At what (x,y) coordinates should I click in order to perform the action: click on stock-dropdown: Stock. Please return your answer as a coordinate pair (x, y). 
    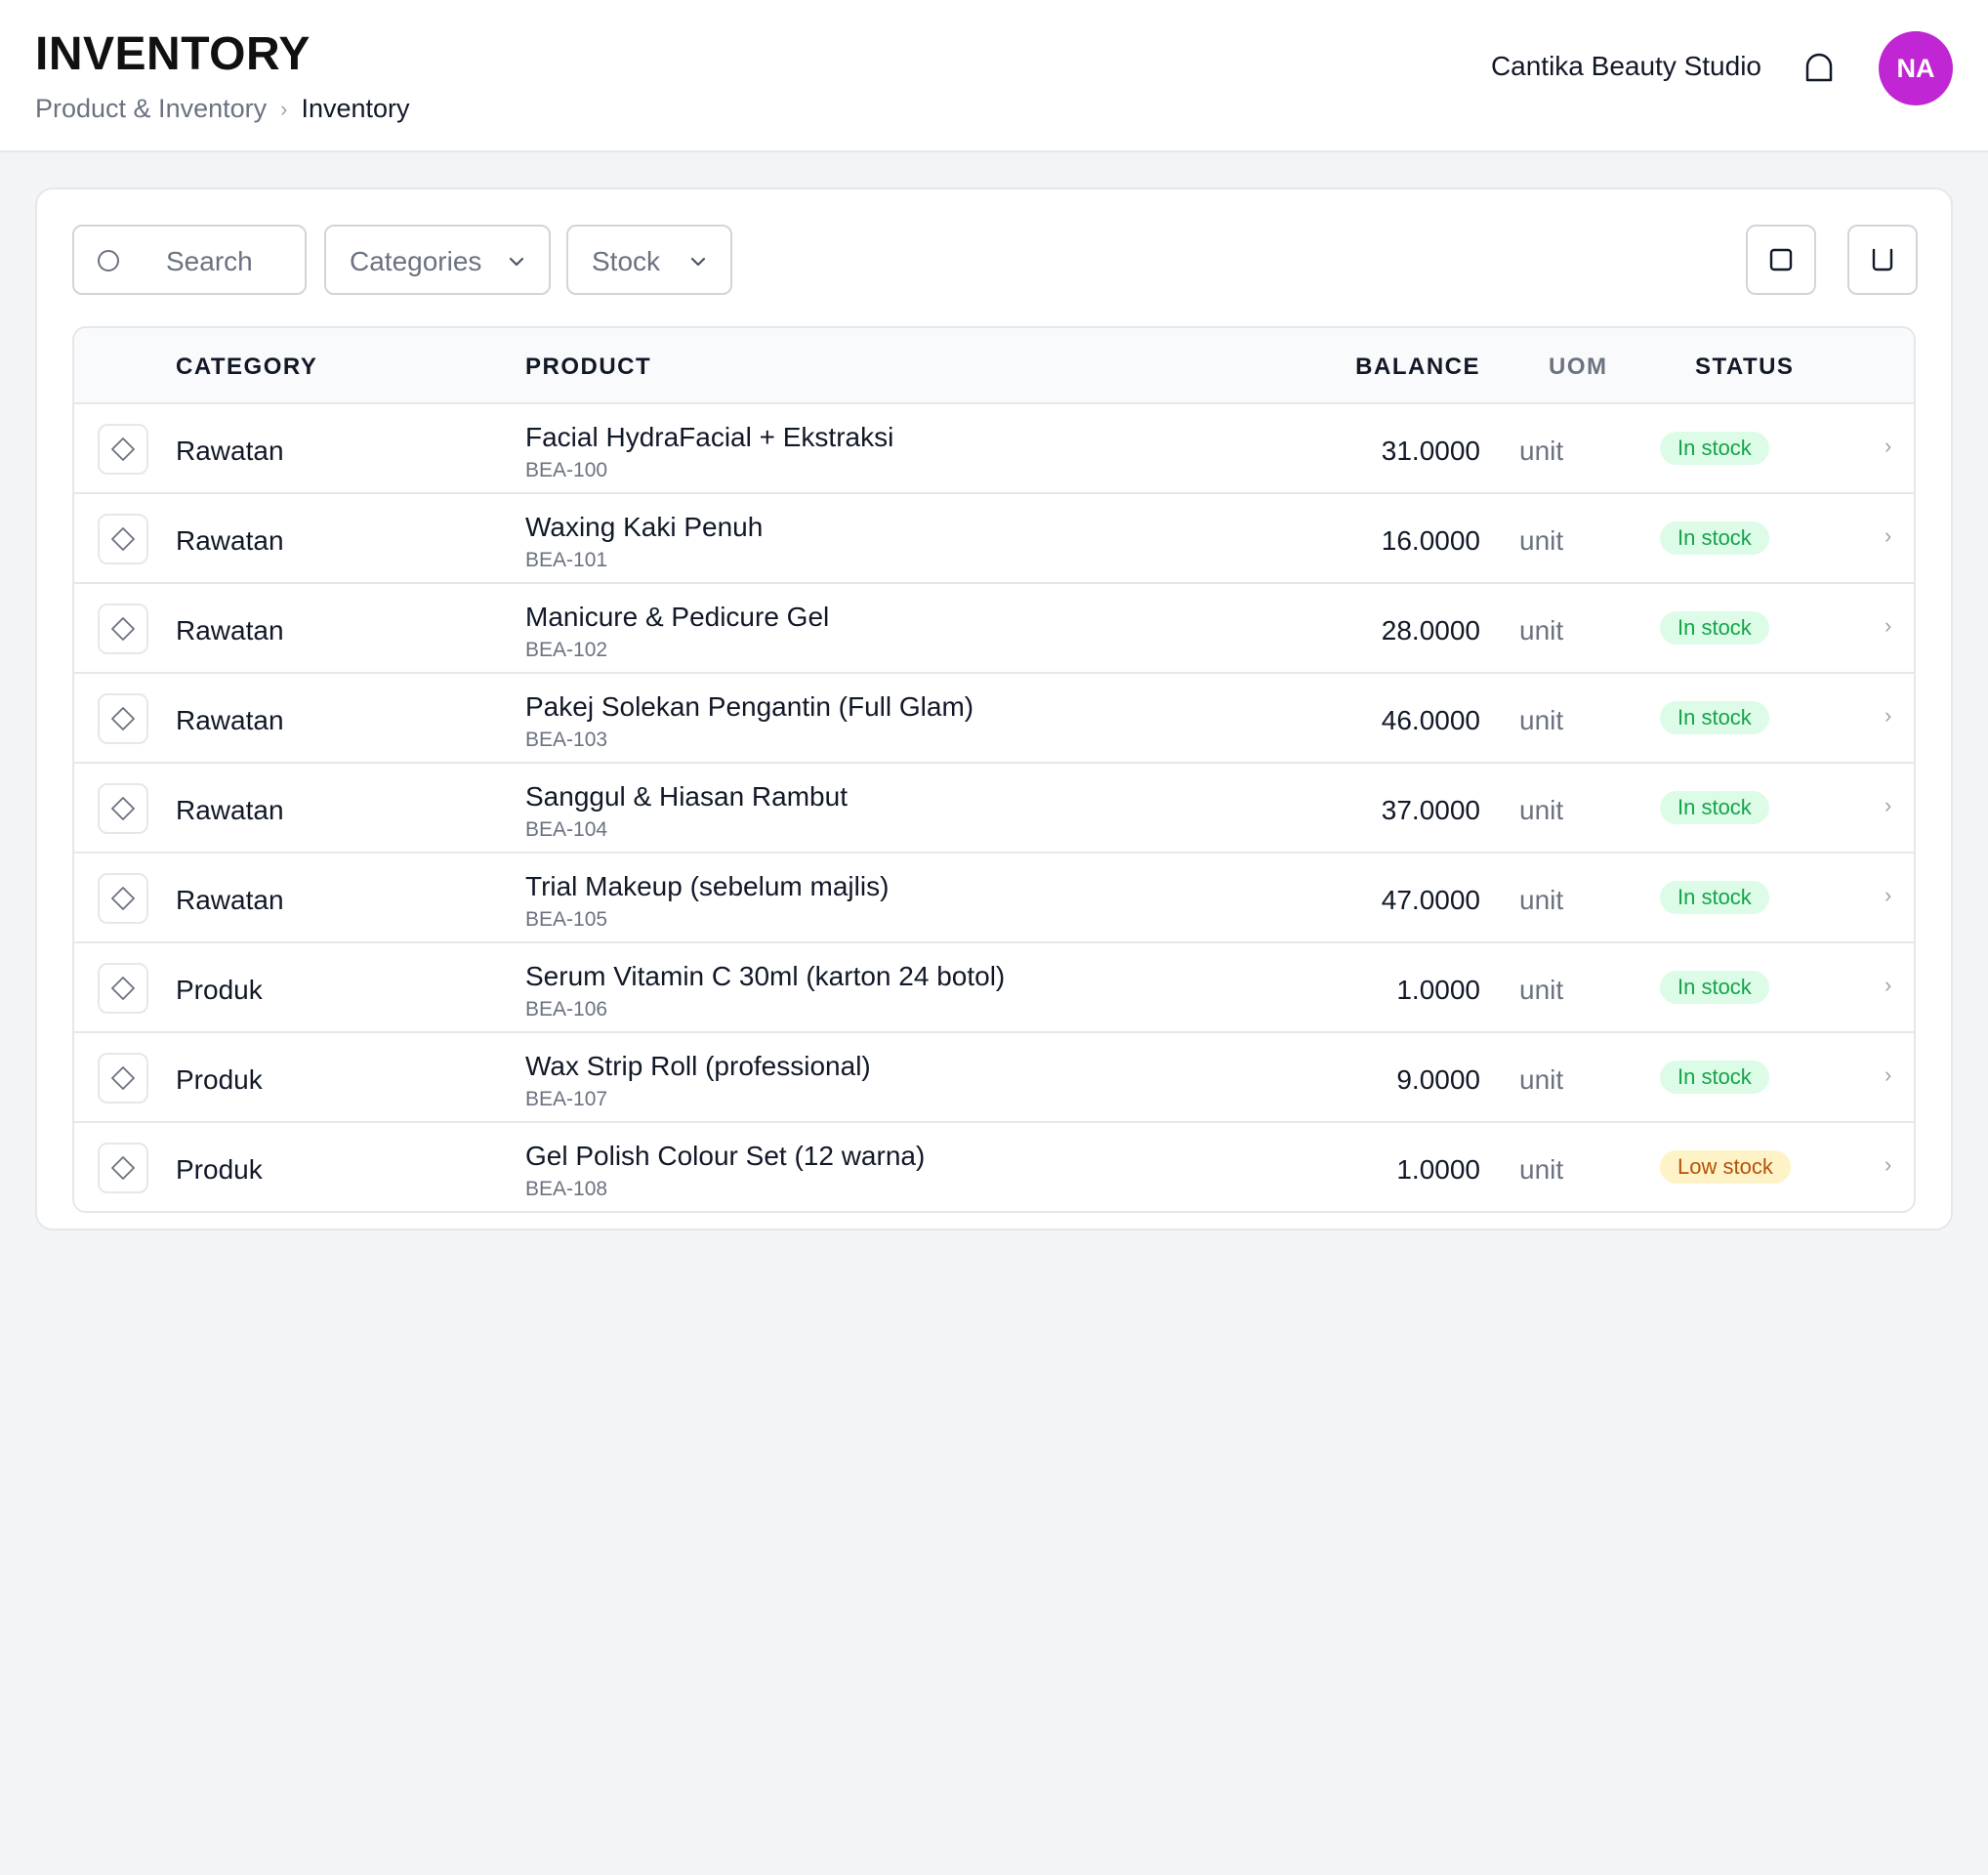
    Looking at the image, I should click on (649, 260).